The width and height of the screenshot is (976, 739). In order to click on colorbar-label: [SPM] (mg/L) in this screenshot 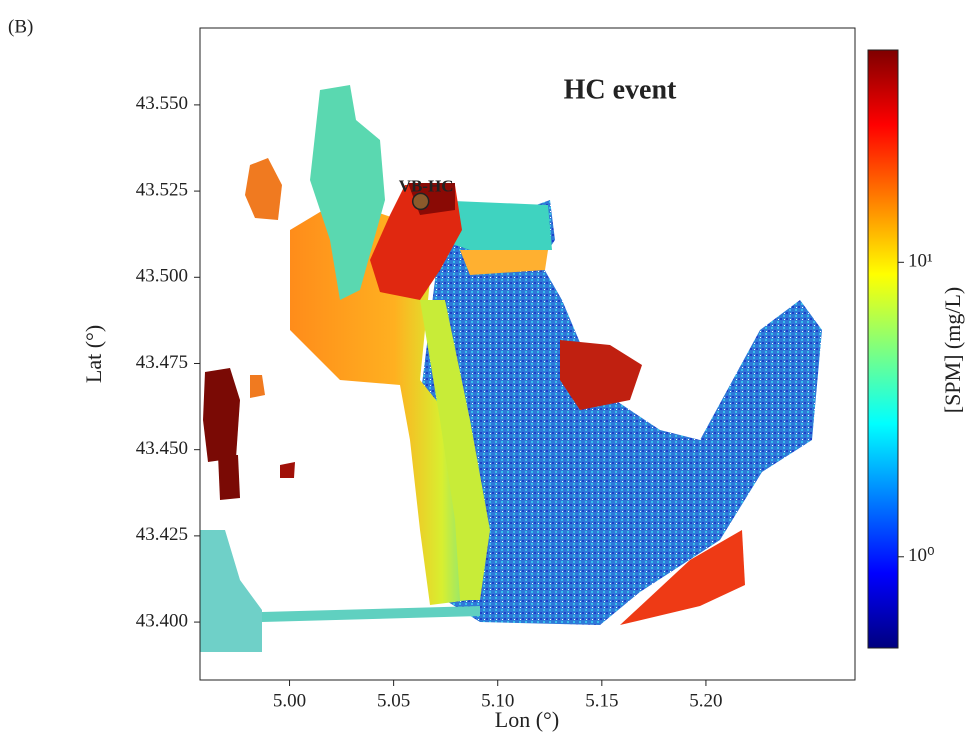, I will do `click(952, 350)`.